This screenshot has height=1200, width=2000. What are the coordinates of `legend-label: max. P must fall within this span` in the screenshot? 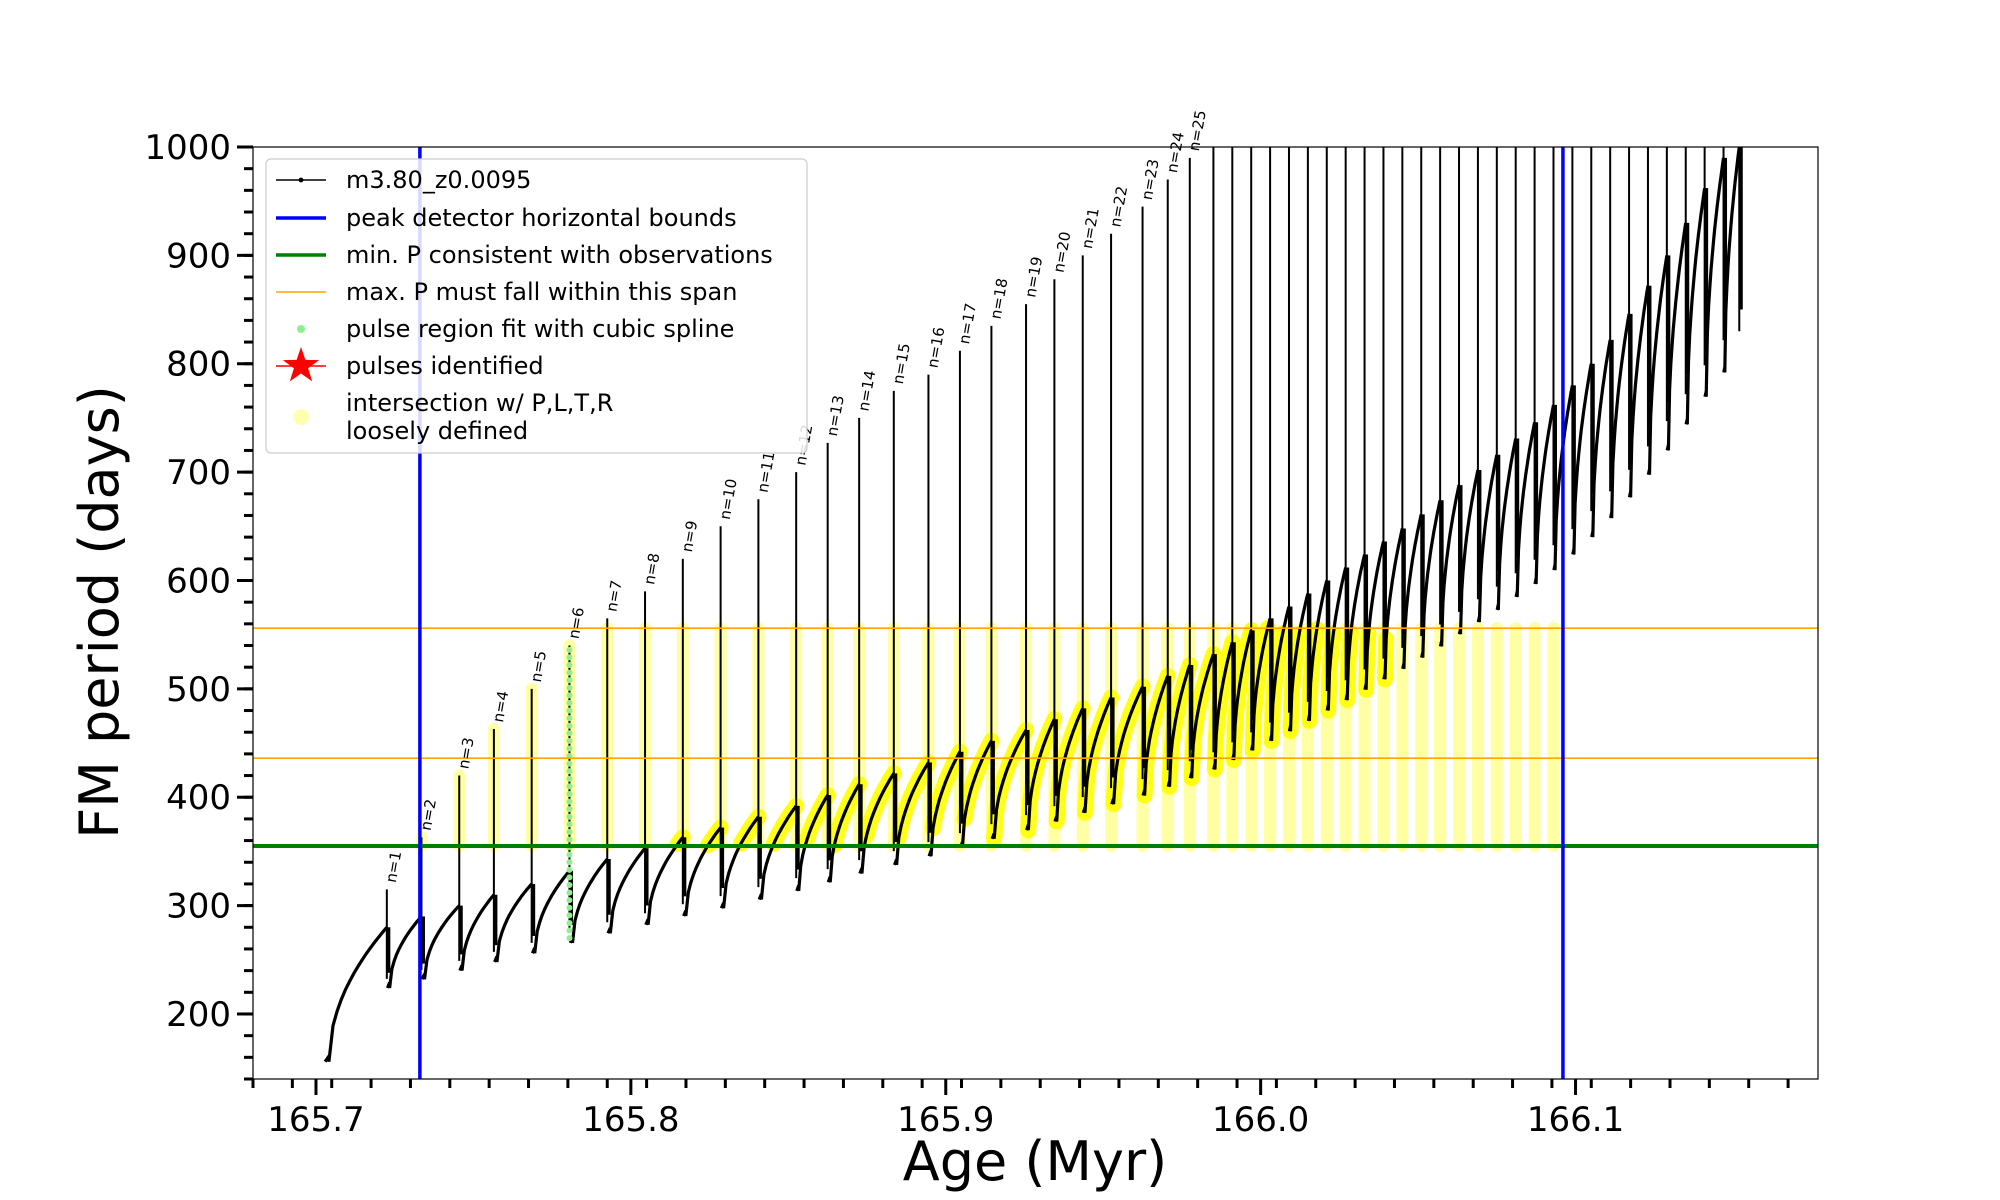 It's located at (541, 292).